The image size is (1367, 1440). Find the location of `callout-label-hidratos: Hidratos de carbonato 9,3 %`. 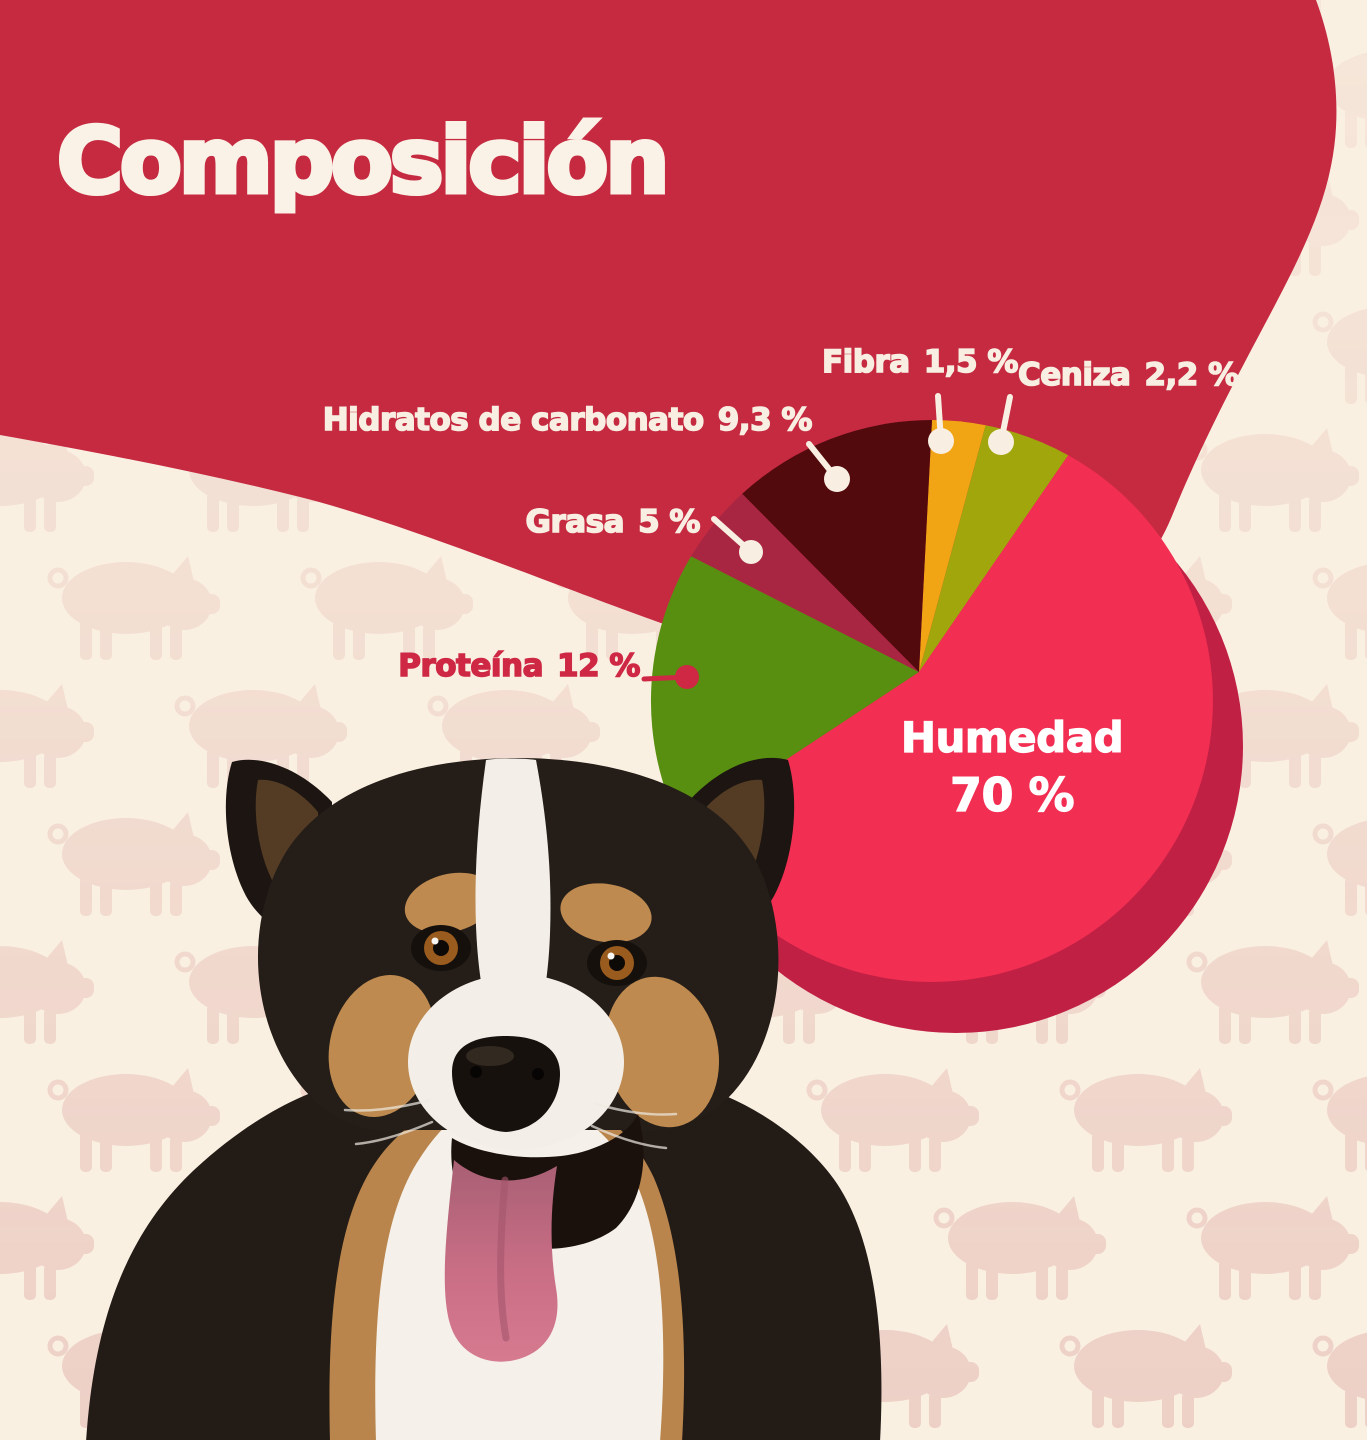

callout-label-hidratos: Hidratos de carbonato 9,3 % is located at coordinates (567, 420).